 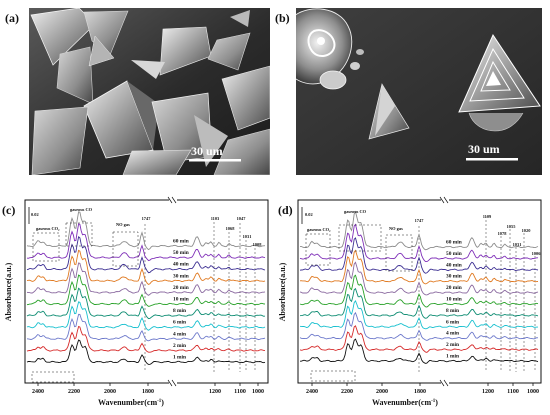 What do you see at coordinates (512, 226) in the screenshot?
I see `peak-label-d-4: 1055` at bounding box center [512, 226].